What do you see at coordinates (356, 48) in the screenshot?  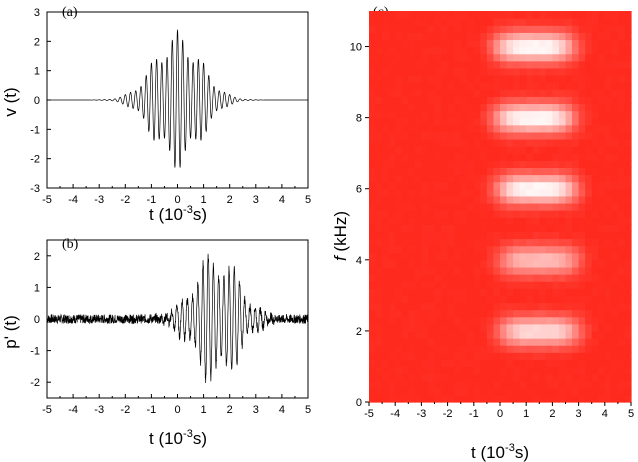 I see `y-tick-label: 10` at bounding box center [356, 48].